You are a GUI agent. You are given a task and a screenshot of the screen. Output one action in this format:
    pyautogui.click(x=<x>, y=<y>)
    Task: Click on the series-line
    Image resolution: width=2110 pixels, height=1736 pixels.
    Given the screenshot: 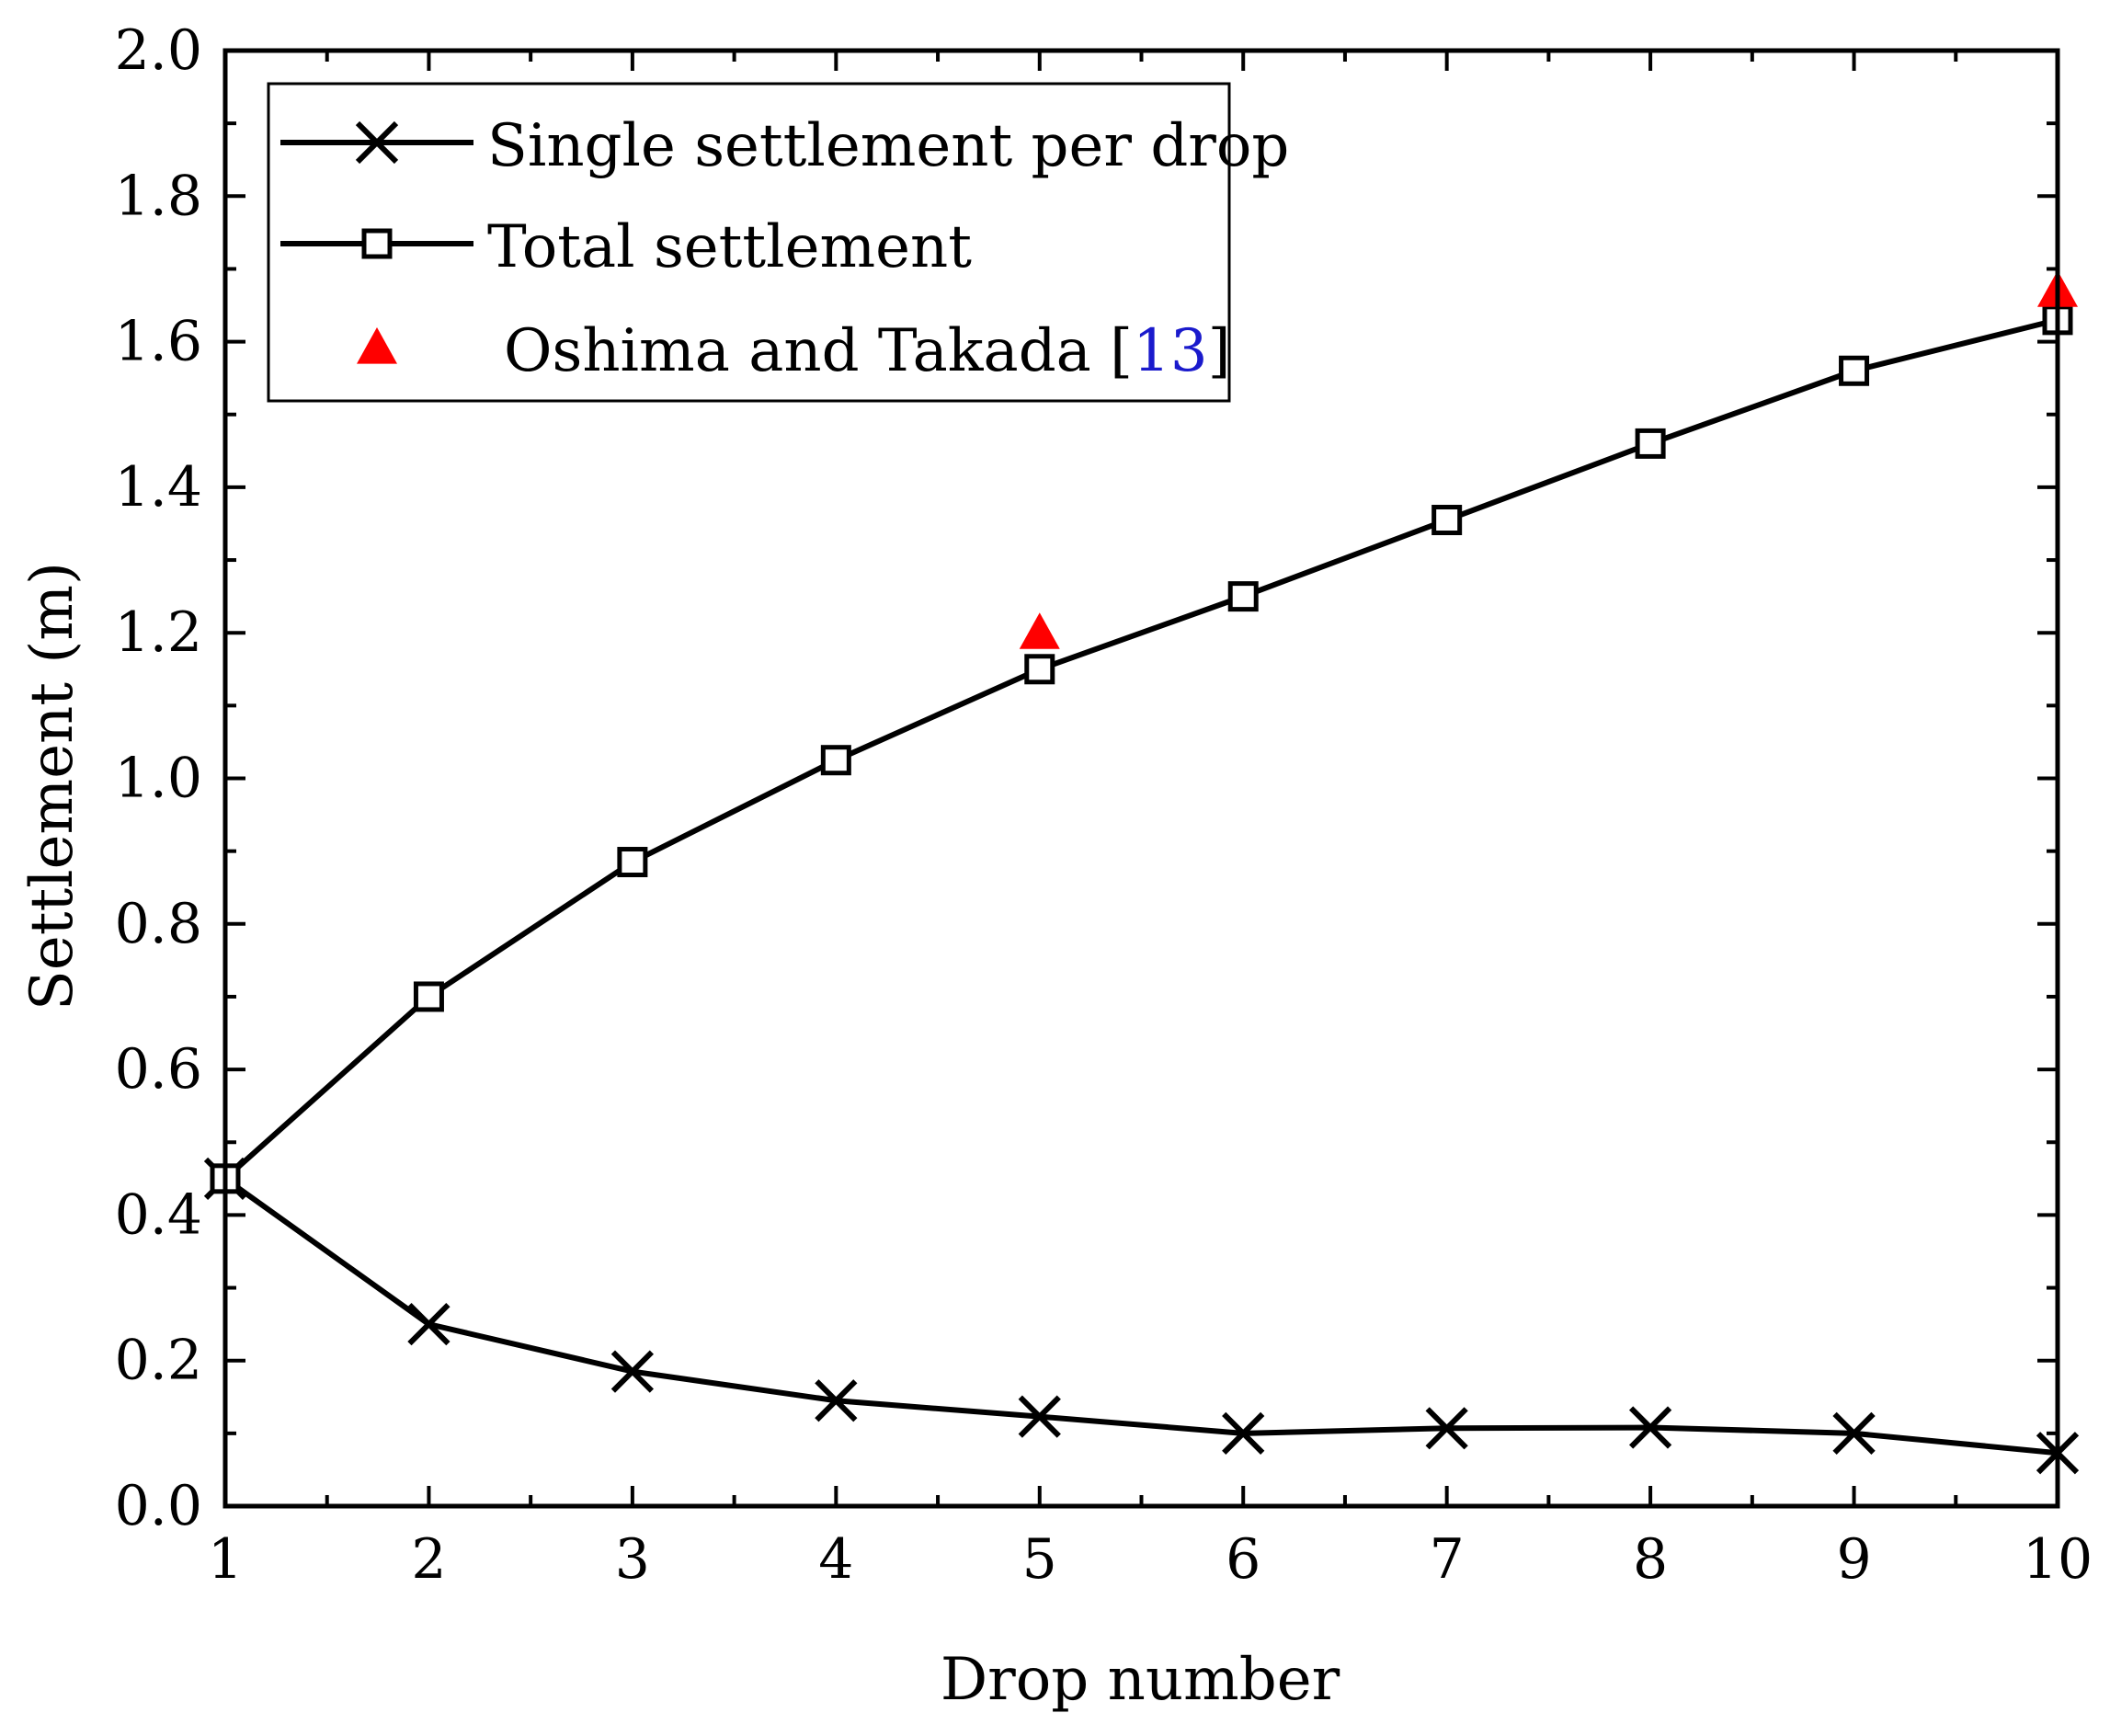 What is the action you would take?
    pyautogui.click(x=1141, y=1316)
    